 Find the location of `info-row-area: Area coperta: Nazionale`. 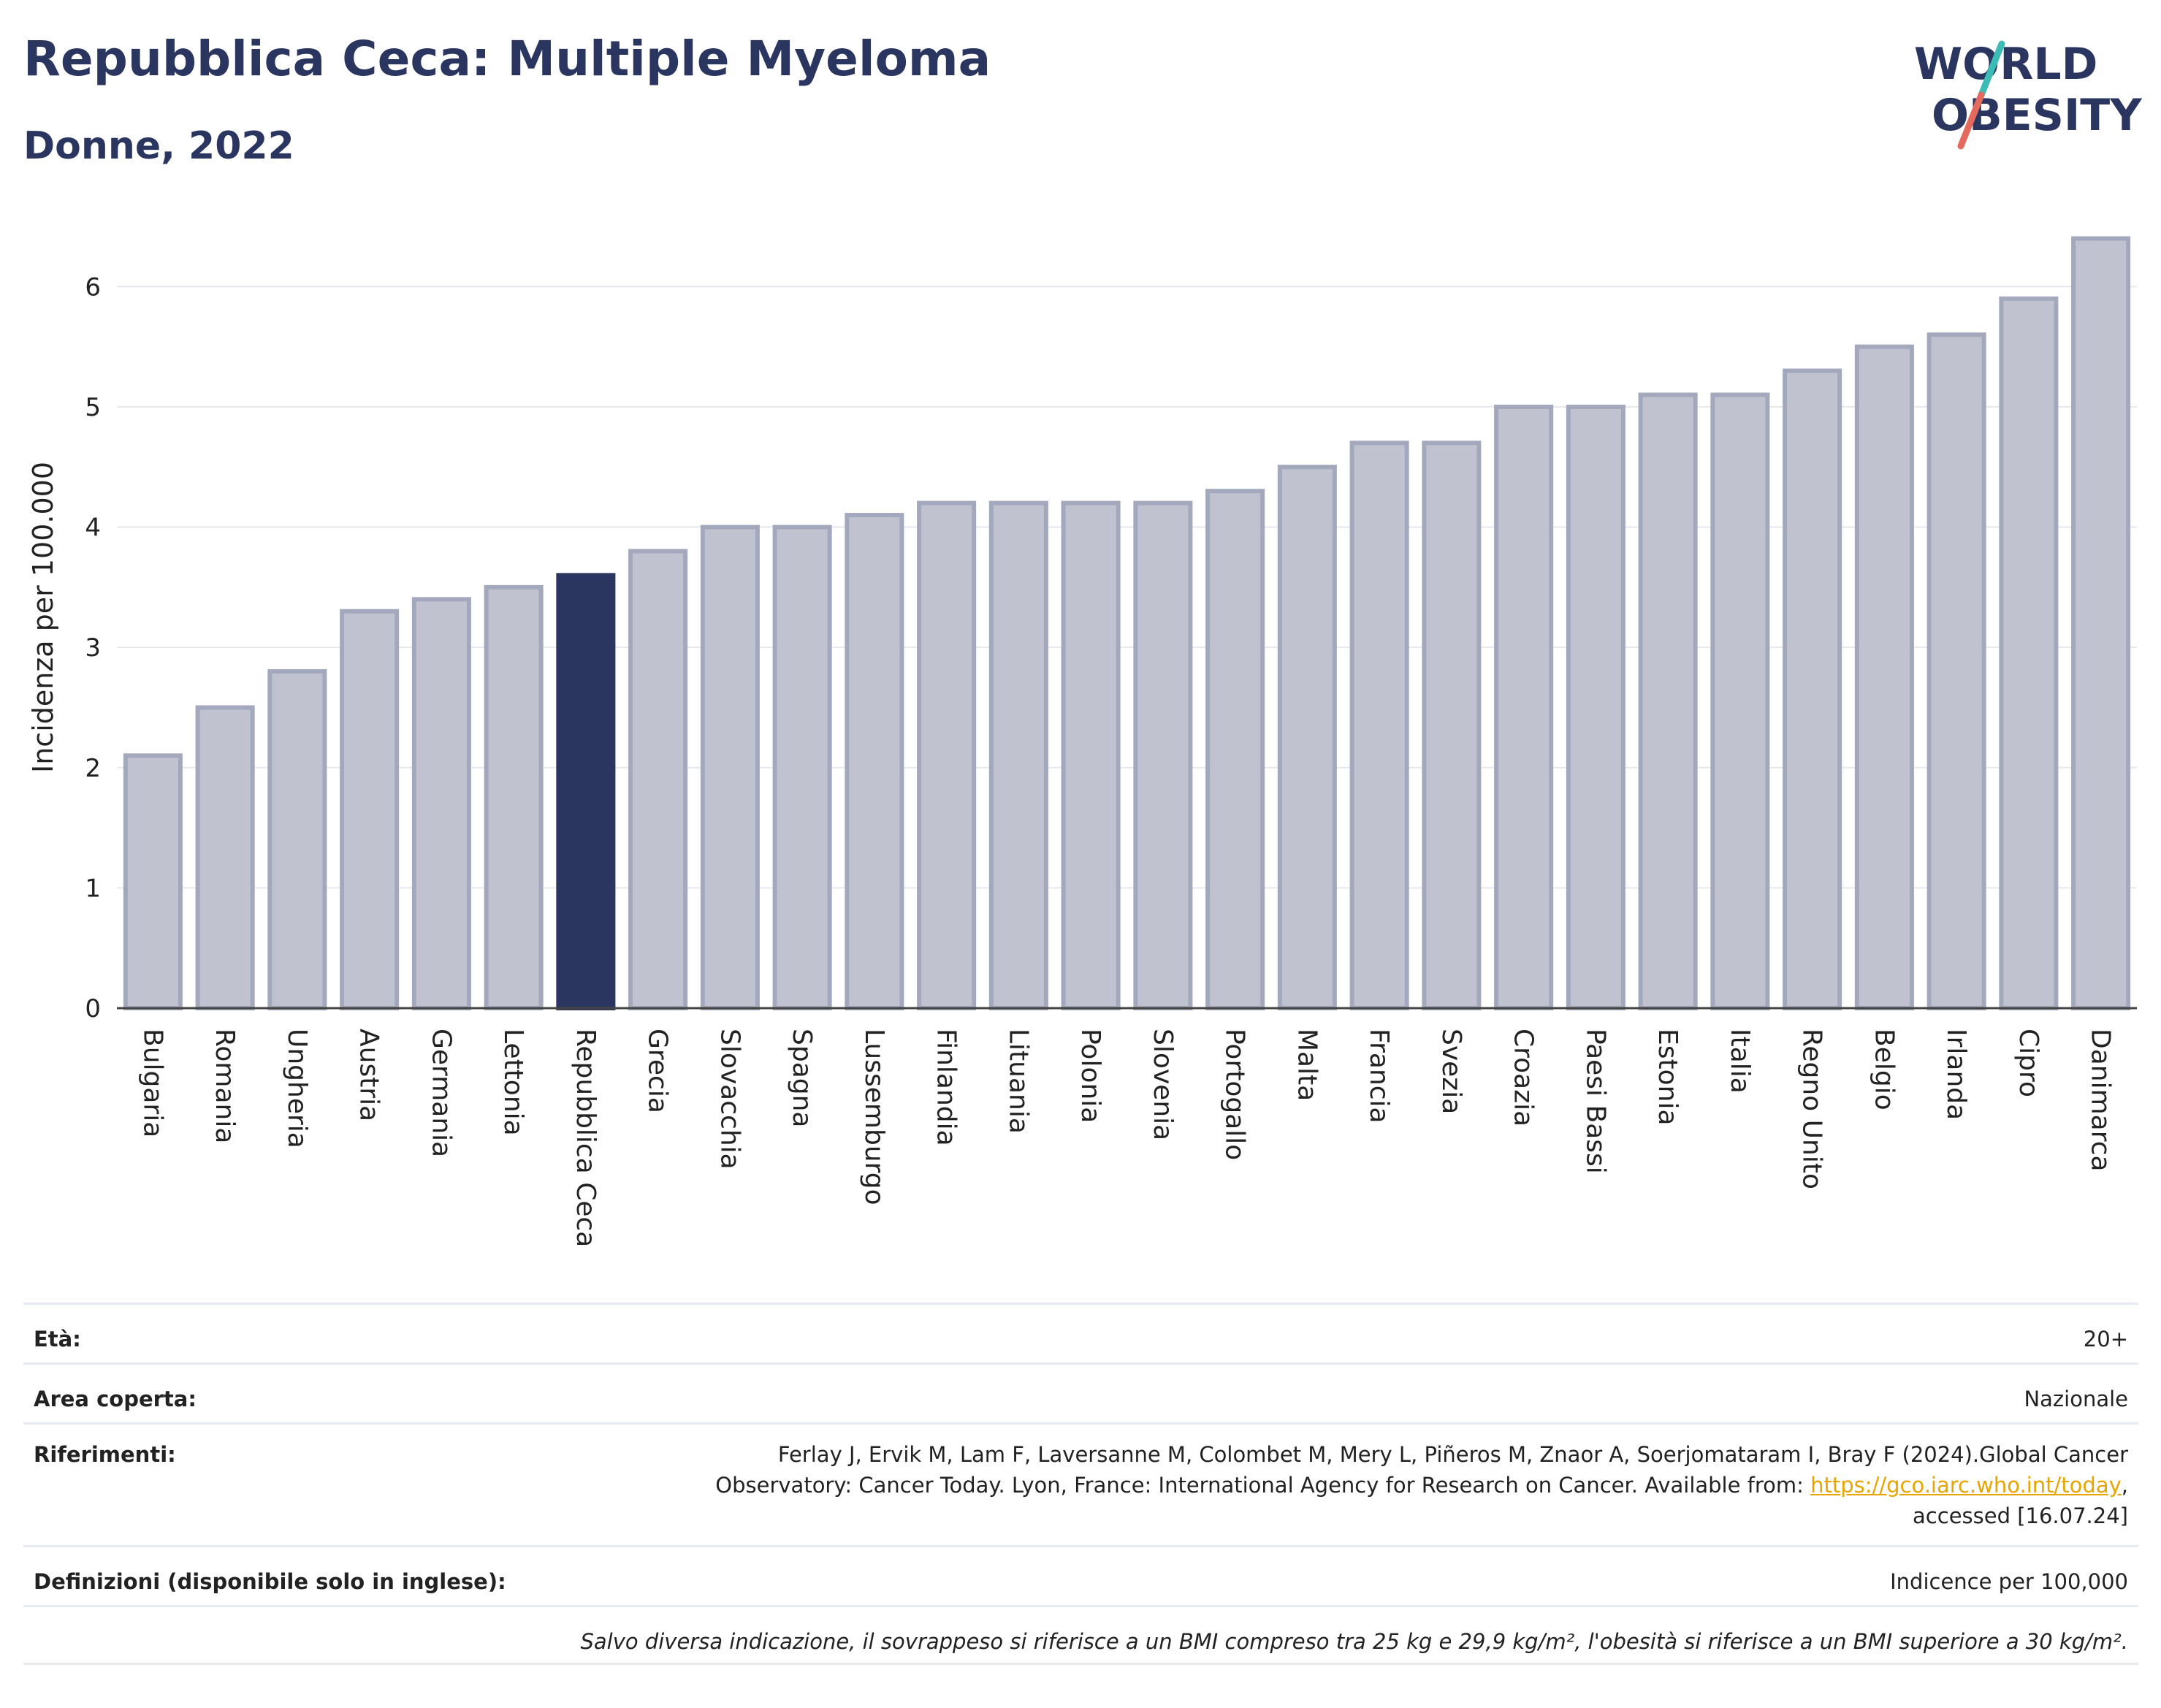

info-row-area: Area coperta: Nazionale is located at coordinates (1080, 1392).